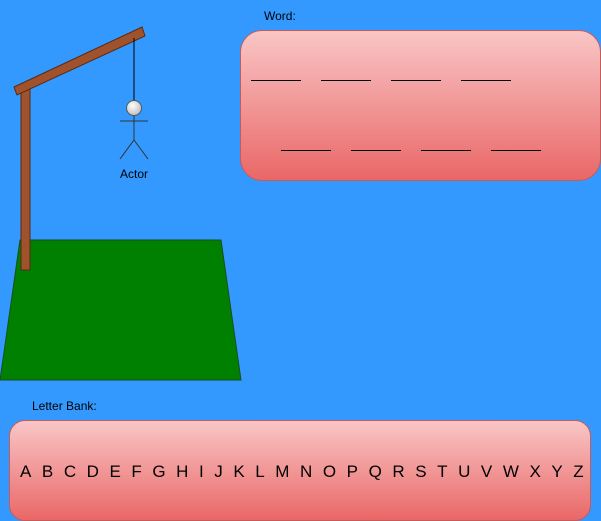 This screenshot has height=521, width=601. What do you see at coordinates (47, 471) in the screenshot?
I see `letter-b: B` at bounding box center [47, 471].